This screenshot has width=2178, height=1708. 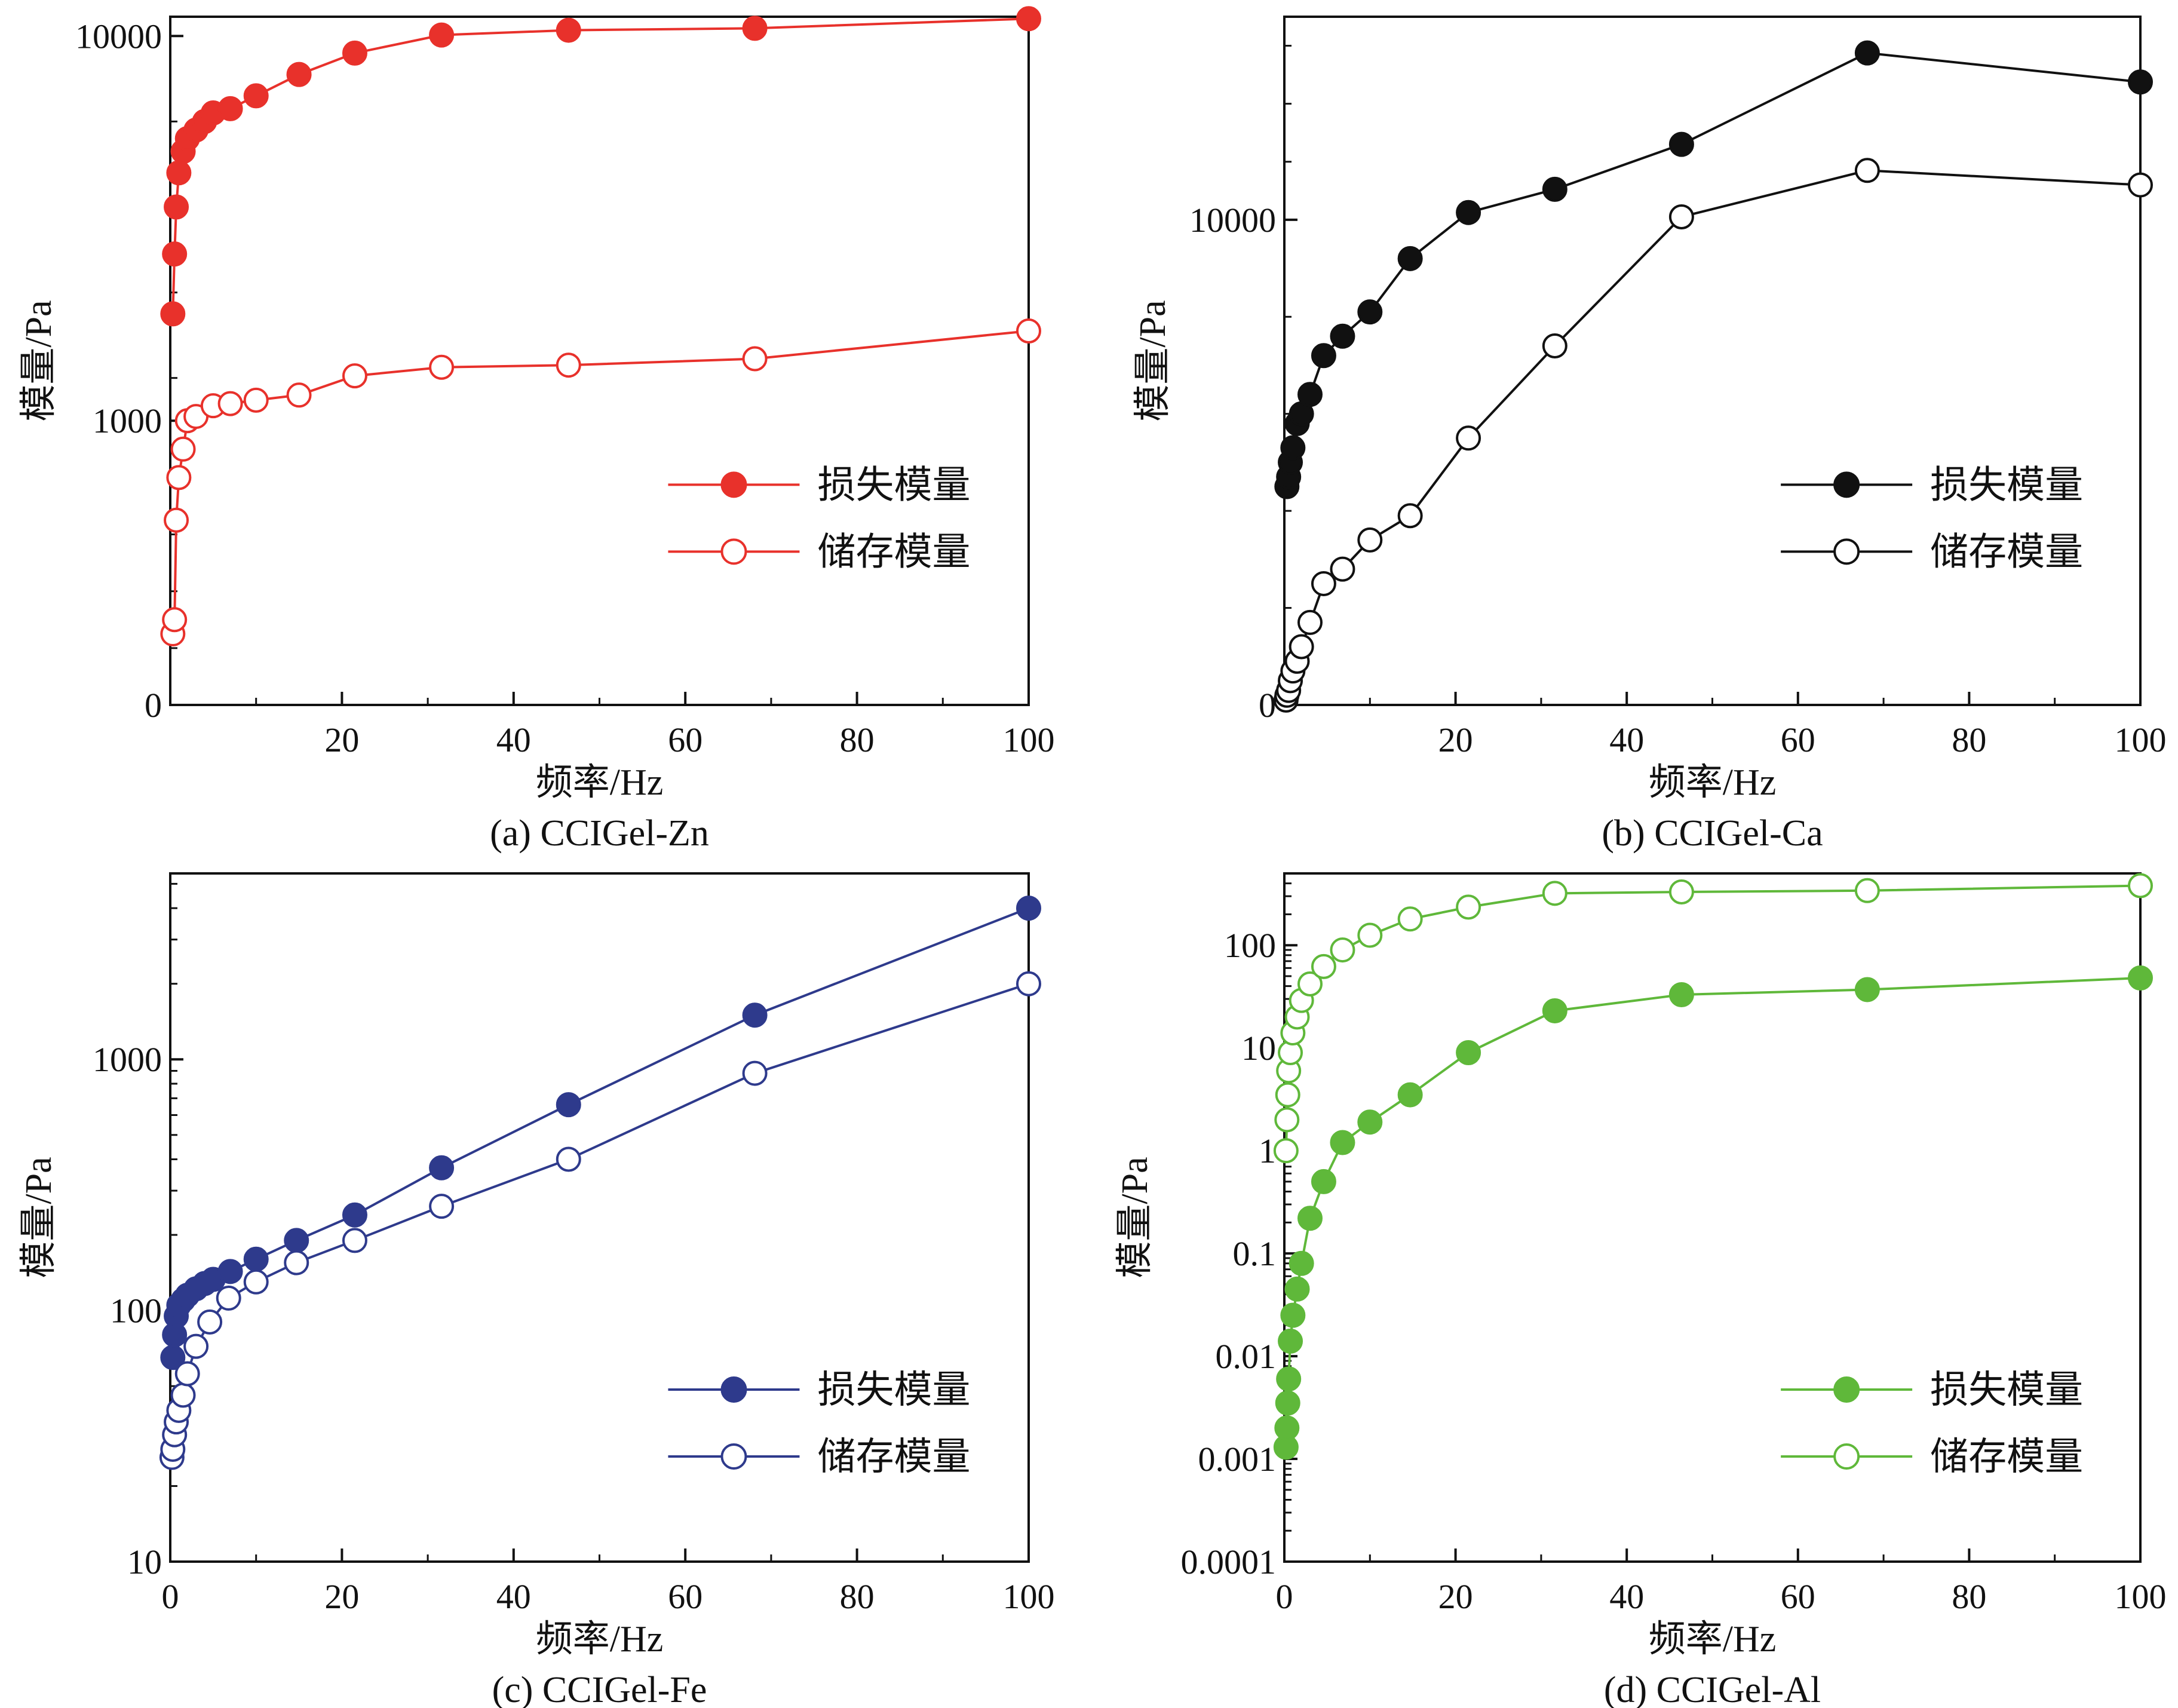 What do you see at coordinates (1255, 1254) in the screenshot?
I see `y-tick-label: 0.1` at bounding box center [1255, 1254].